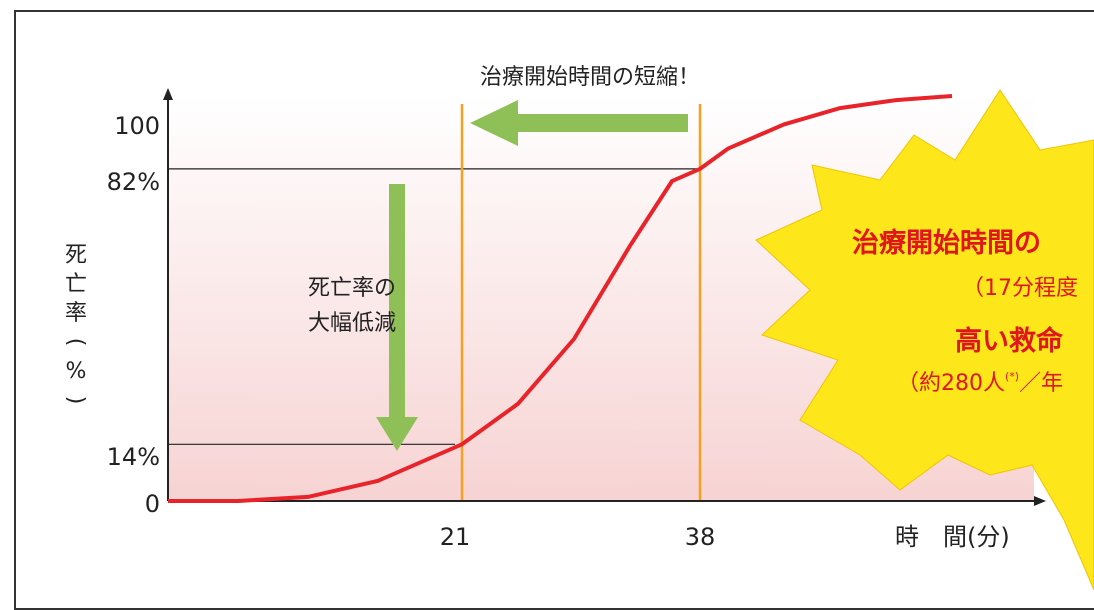 This screenshot has height=610, width=1094. I want to click on y-label-char-3: (, so click(75, 342).